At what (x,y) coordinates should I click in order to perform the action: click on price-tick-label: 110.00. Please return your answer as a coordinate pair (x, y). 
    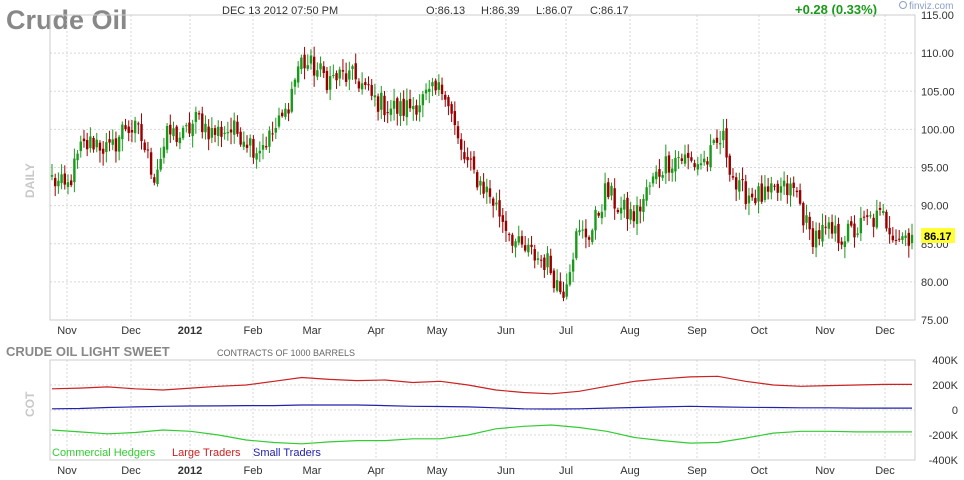
    Looking at the image, I should click on (937, 54).